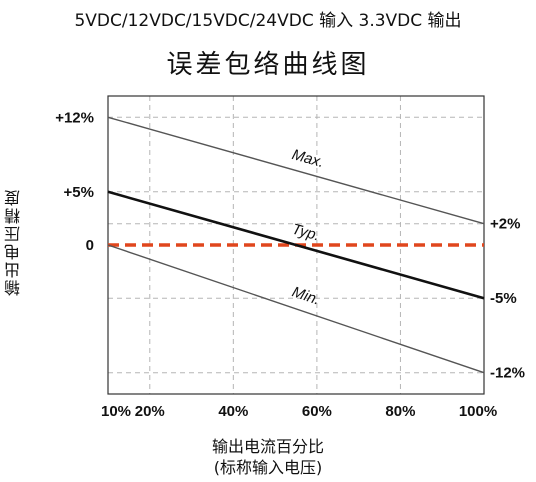 The width and height of the screenshot is (536, 482). What do you see at coordinates (505, 224) in the screenshot?
I see `y-tick-label-right: +2%` at bounding box center [505, 224].